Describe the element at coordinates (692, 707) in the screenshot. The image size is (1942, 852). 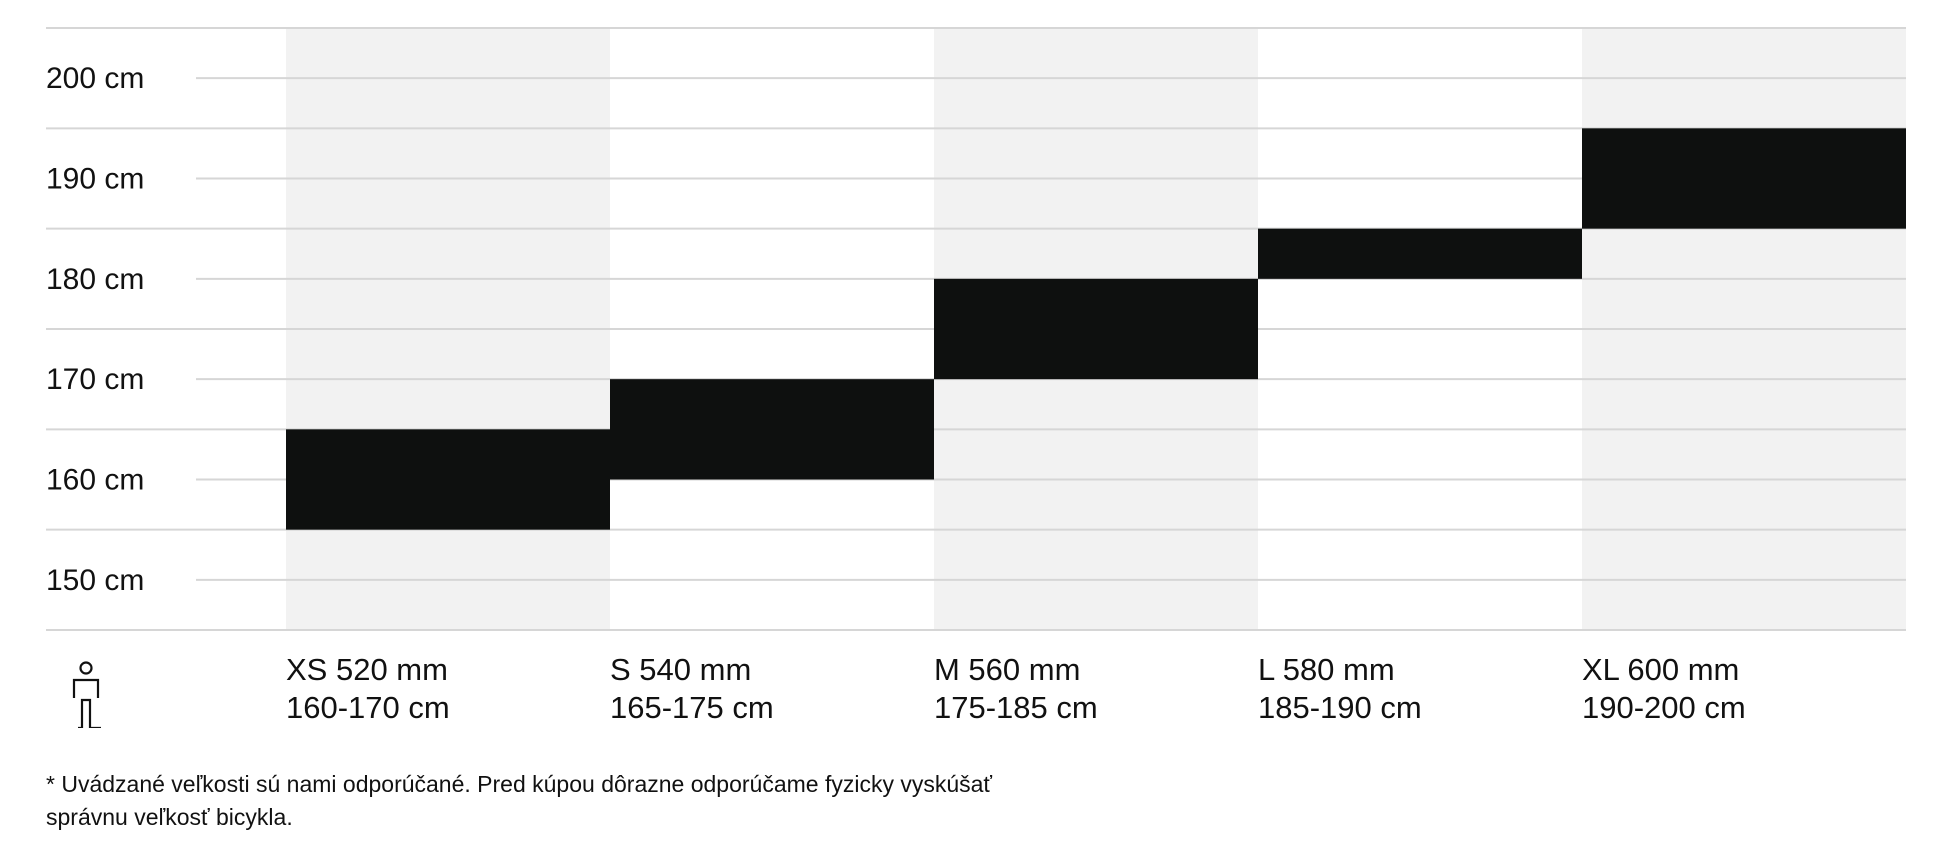
I see `size-s-range: 165-175 cm` at that location.